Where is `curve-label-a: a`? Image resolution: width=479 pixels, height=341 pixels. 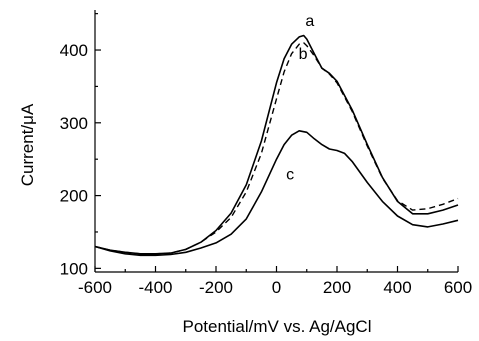 curve-label-a: a is located at coordinates (309, 21).